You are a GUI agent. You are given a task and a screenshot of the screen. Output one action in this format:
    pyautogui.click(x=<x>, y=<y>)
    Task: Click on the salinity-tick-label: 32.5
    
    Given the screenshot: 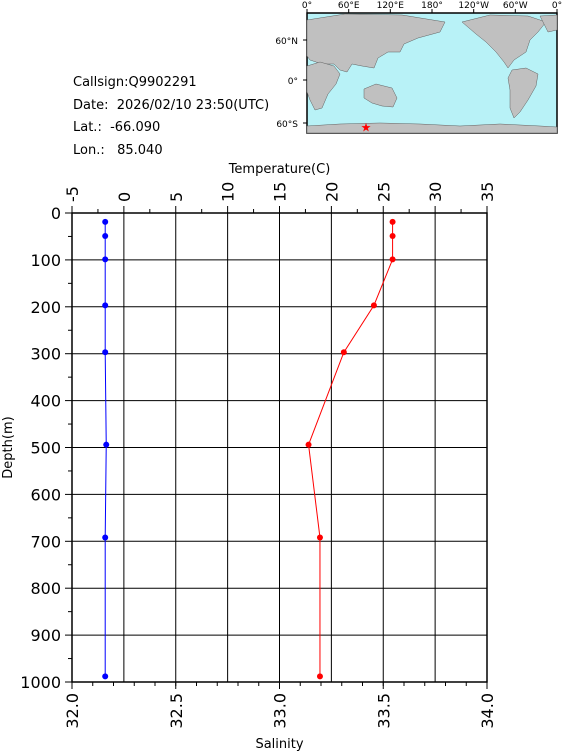 What is the action you would take?
    pyautogui.click(x=176, y=711)
    